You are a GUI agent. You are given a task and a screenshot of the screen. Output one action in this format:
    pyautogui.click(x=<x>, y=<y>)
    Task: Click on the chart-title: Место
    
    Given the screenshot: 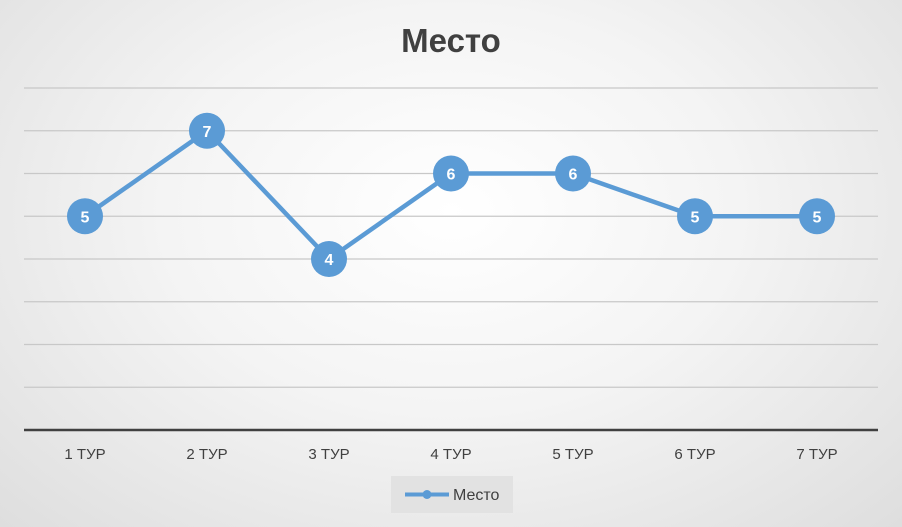 What is the action you would take?
    pyautogui.click(x=451, y=40)
    